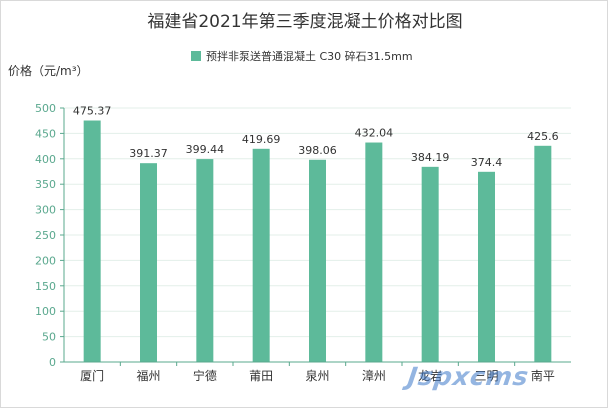  What do you see at coordinates (148, 153) in the screenshot?
I see `data-label: 391.37` at bounding box center [148, 153].